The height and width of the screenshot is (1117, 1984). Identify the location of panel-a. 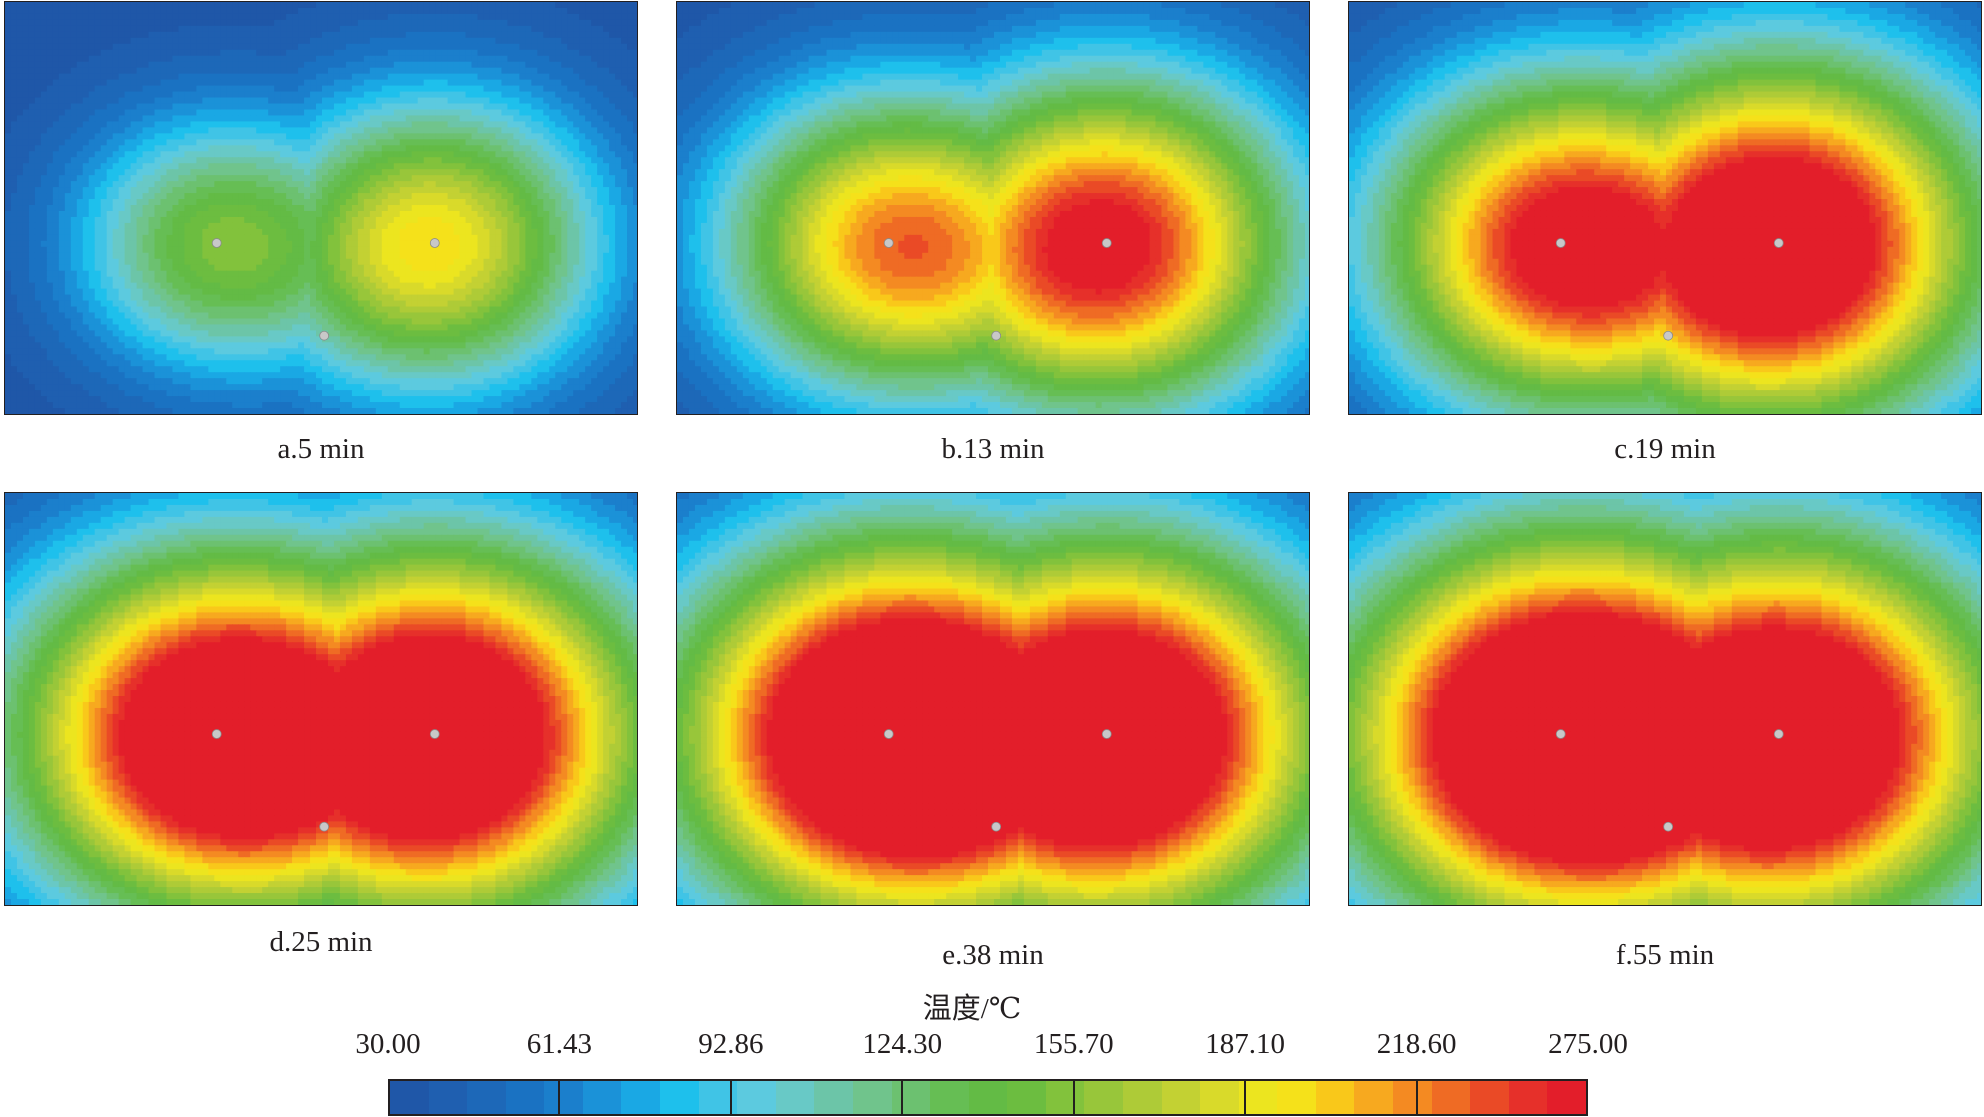
(321, 208).